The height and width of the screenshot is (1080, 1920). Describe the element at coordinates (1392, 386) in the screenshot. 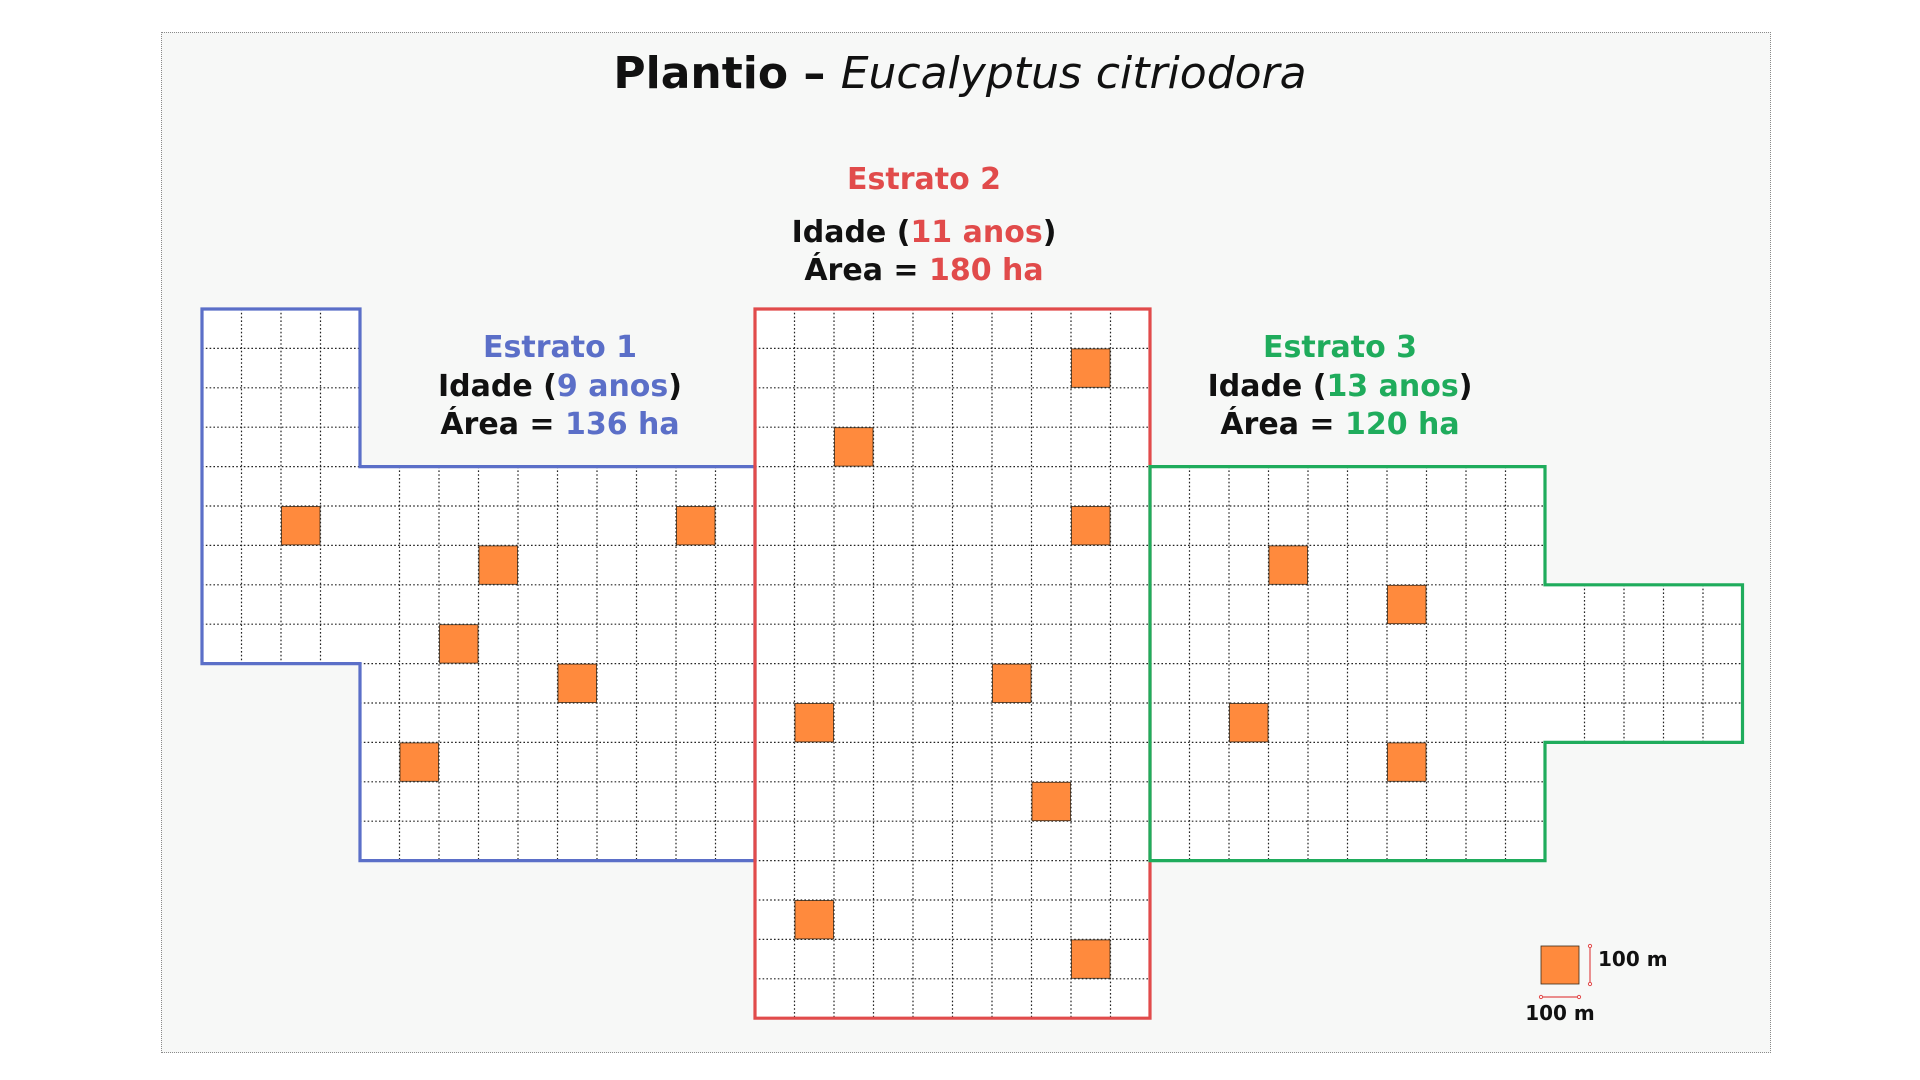

I see `estrato-3-age-value: 13 anos` at that location.